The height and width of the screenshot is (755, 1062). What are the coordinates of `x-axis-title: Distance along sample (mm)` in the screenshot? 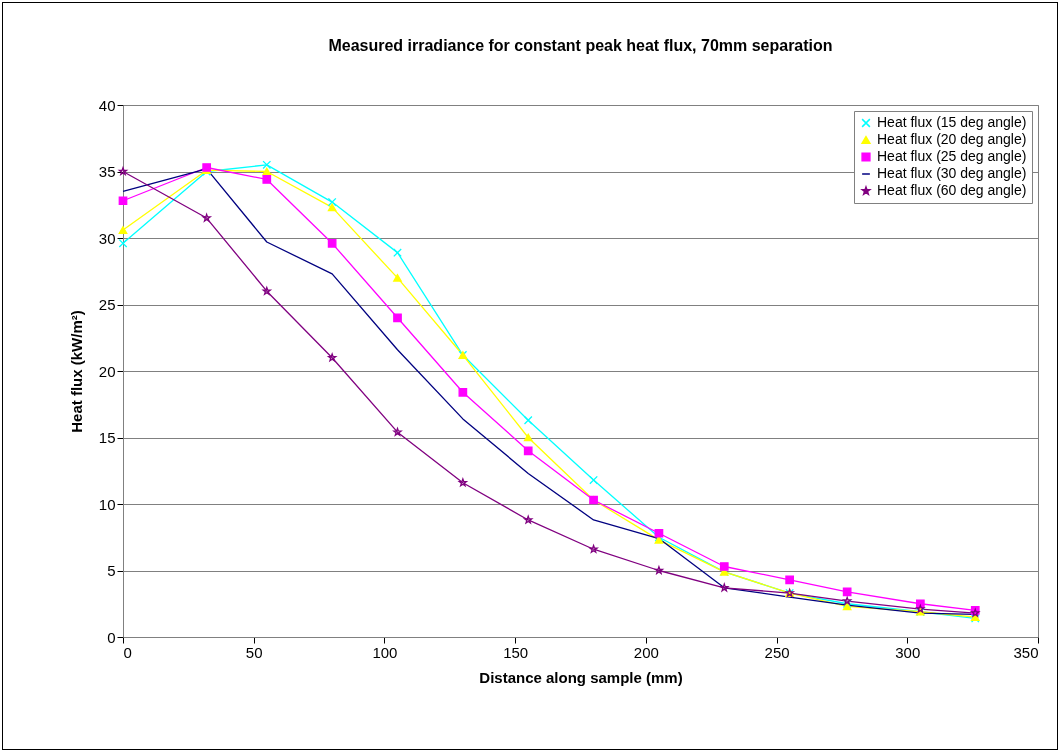 It's located at (581, 677).